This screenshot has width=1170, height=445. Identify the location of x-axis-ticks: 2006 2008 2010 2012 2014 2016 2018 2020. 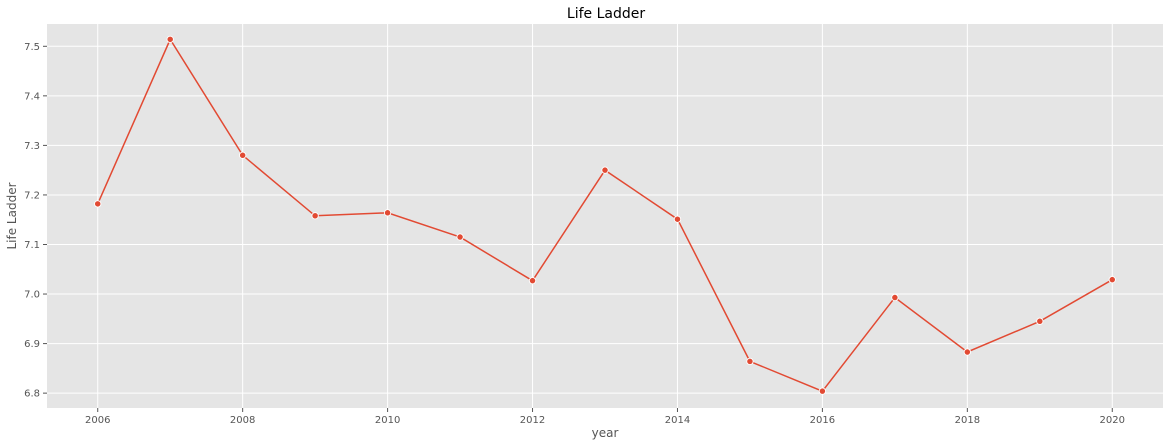
(605, 417).